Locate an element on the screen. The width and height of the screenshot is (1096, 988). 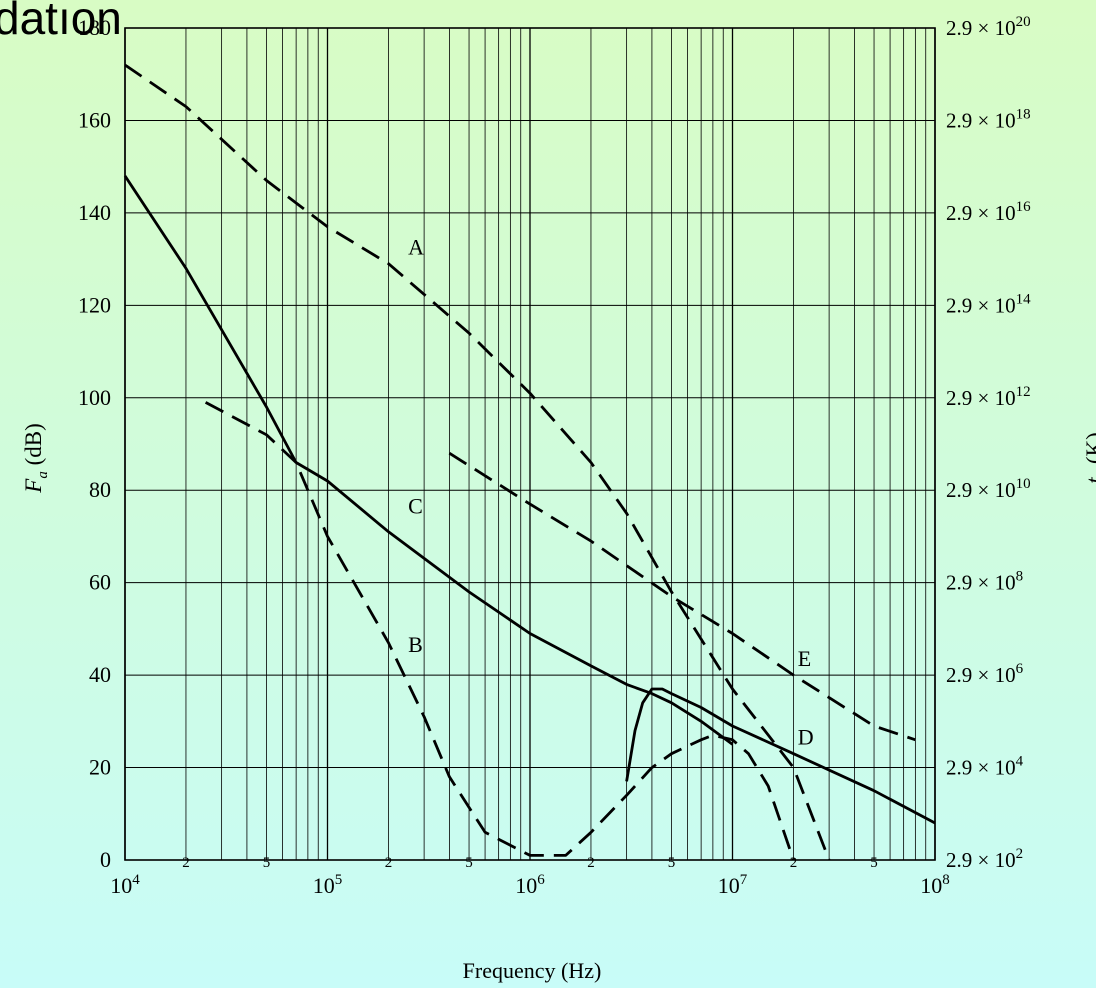
y-axis-title-sub: a is located at coordinates (43, 475).